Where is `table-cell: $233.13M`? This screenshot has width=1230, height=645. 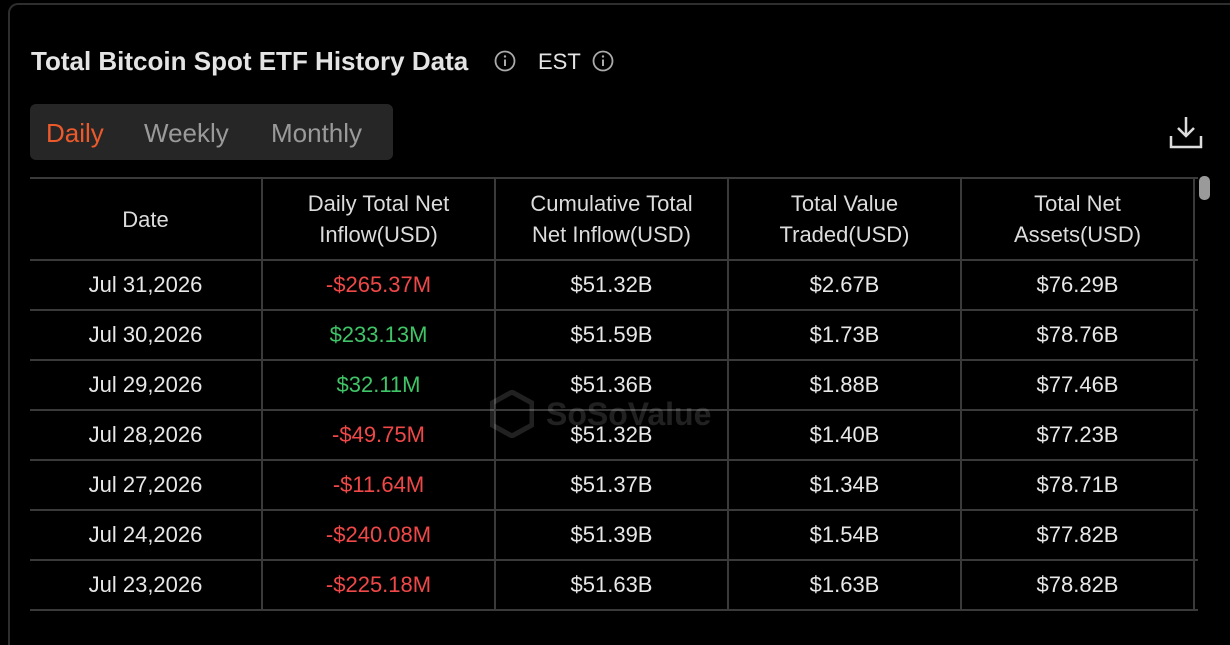 table-cell: $233.13M is located at coordinates (379, 335).